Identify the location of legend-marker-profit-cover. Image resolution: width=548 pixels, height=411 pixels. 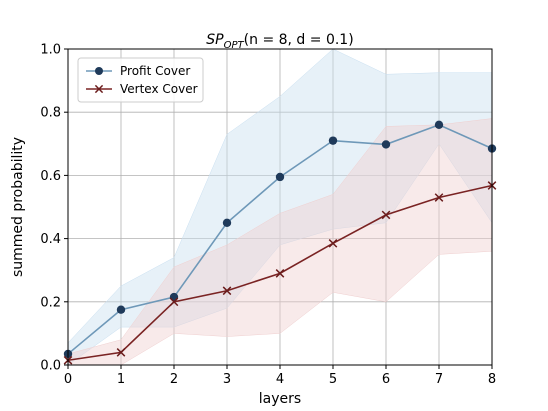
(99, 71).